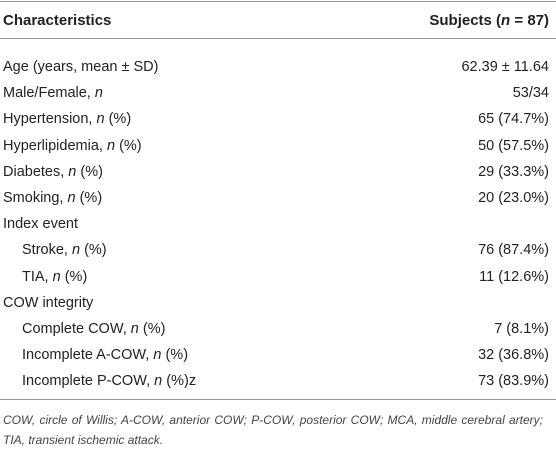 This screenshot has width=556, height=452. I want to click on table-row: Hyperlipidemia, n (%) 50 (57.5%), so click(278, 146).